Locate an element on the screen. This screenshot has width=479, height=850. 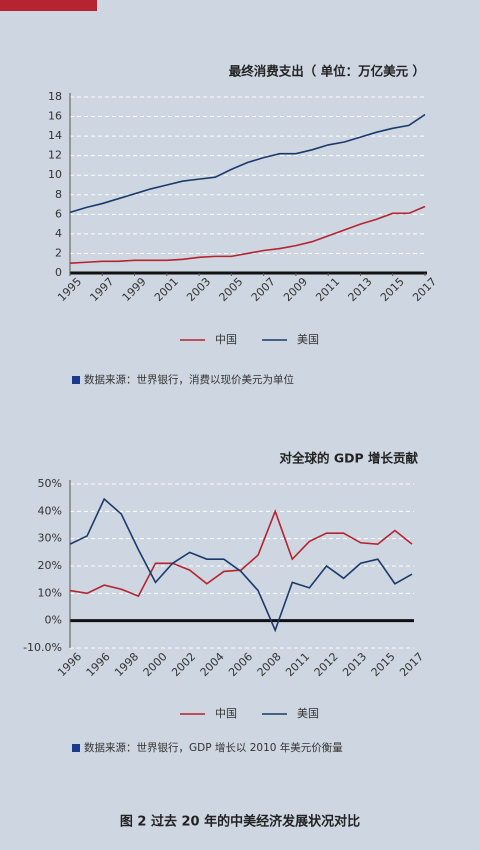
source-note: 数据来源：世界银行，GDP 增长以 2010 年美元价衡量 is located at coordinates (213, 747).